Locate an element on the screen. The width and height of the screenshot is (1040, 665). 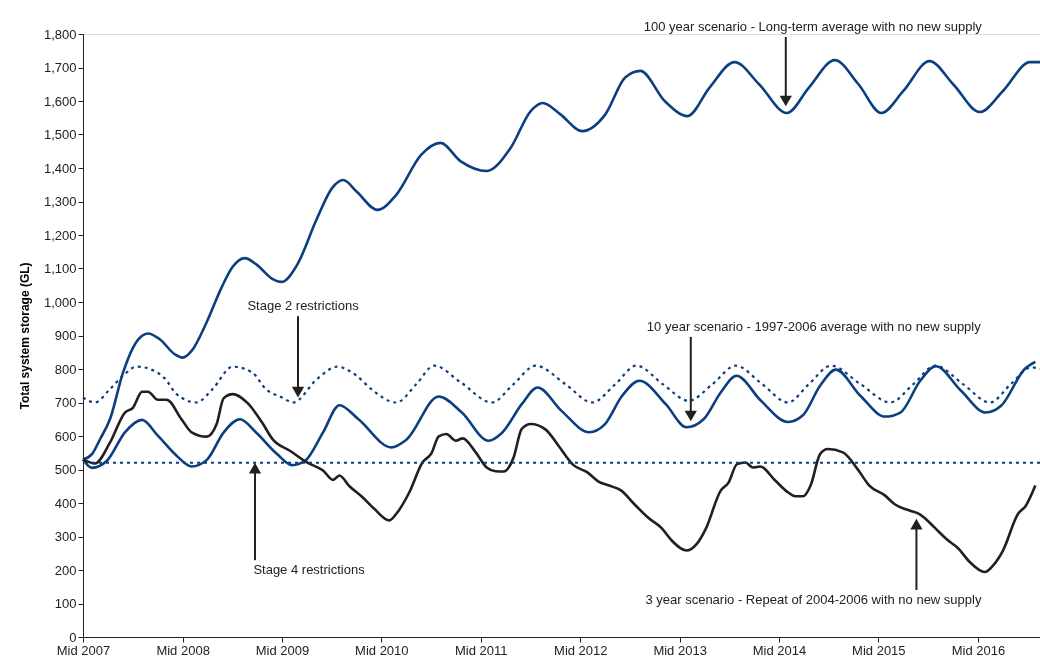
y-tick-label: 700 is located at coordinates (65, 402).